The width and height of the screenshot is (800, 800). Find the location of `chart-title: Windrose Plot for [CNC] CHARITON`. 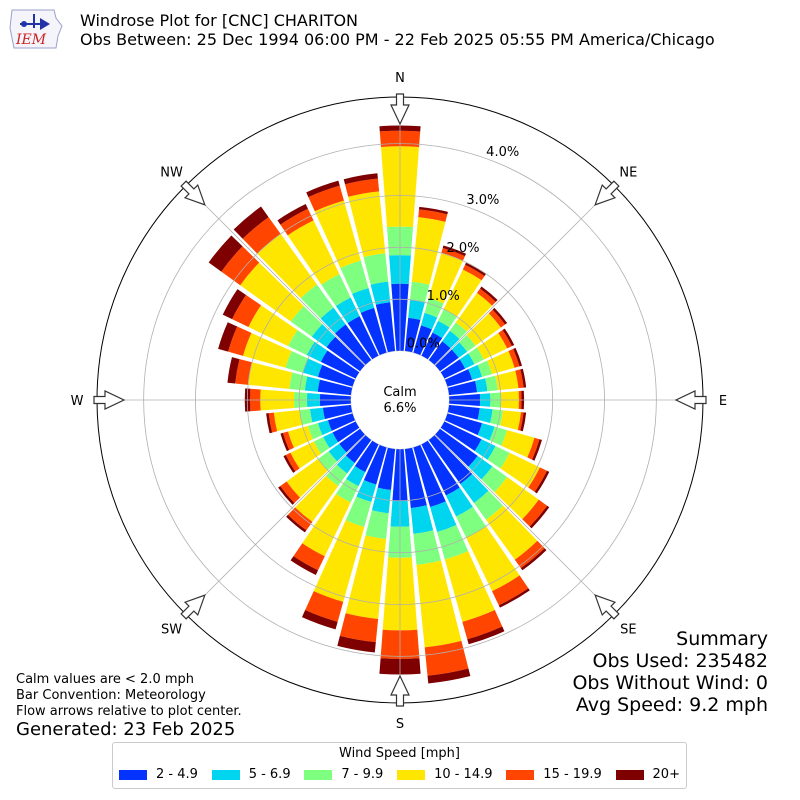

chart-title: Windrose Plot for [CNC] CHARITON is located at coordinates (219, 20).